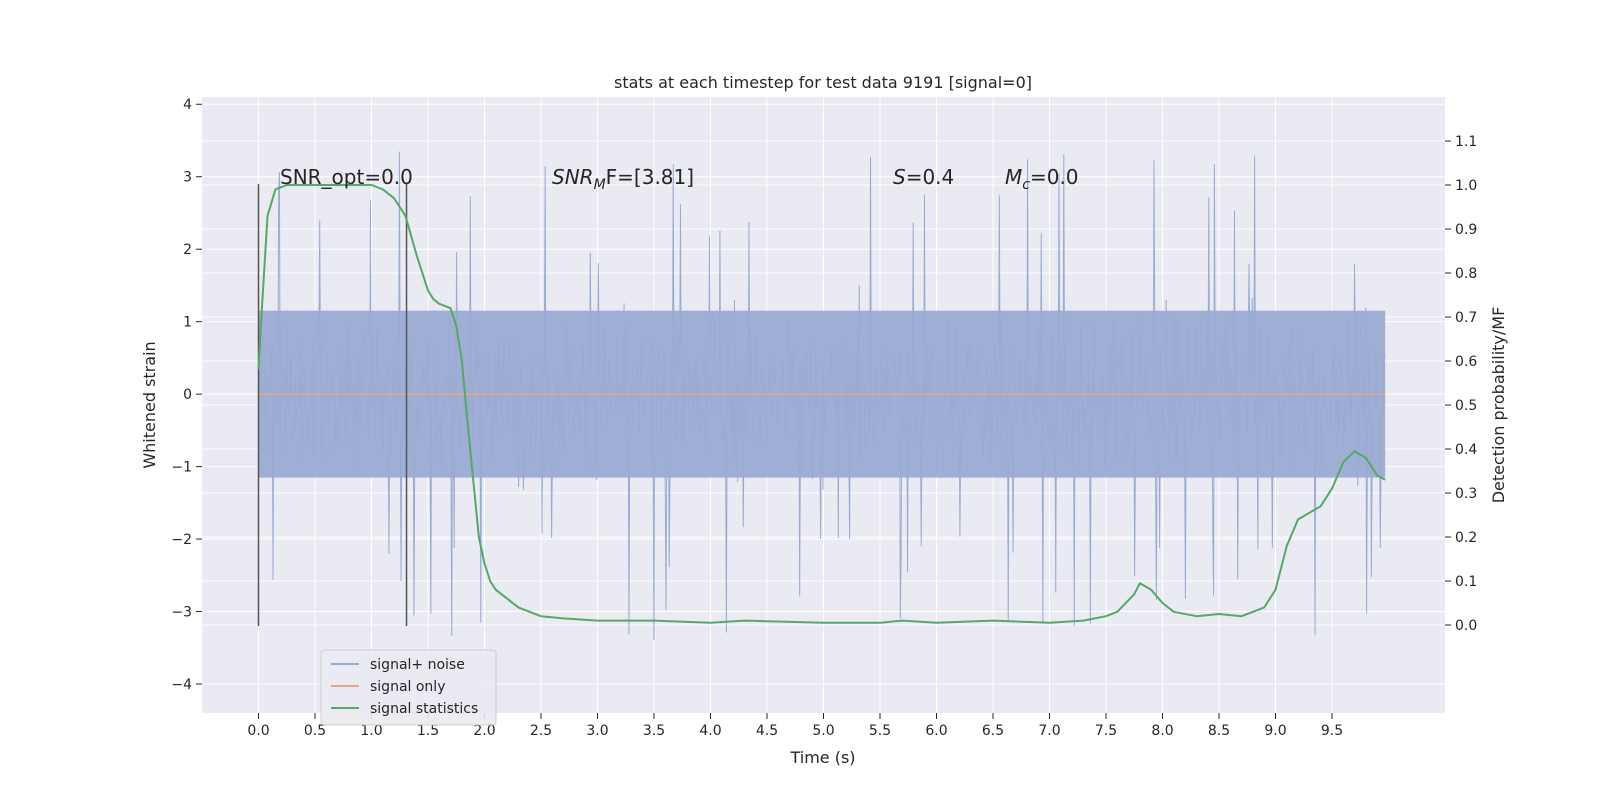  Describe the element at coordinates (484, 731) in the screenshot. I see `x-tick-label: 2.0` at that location.